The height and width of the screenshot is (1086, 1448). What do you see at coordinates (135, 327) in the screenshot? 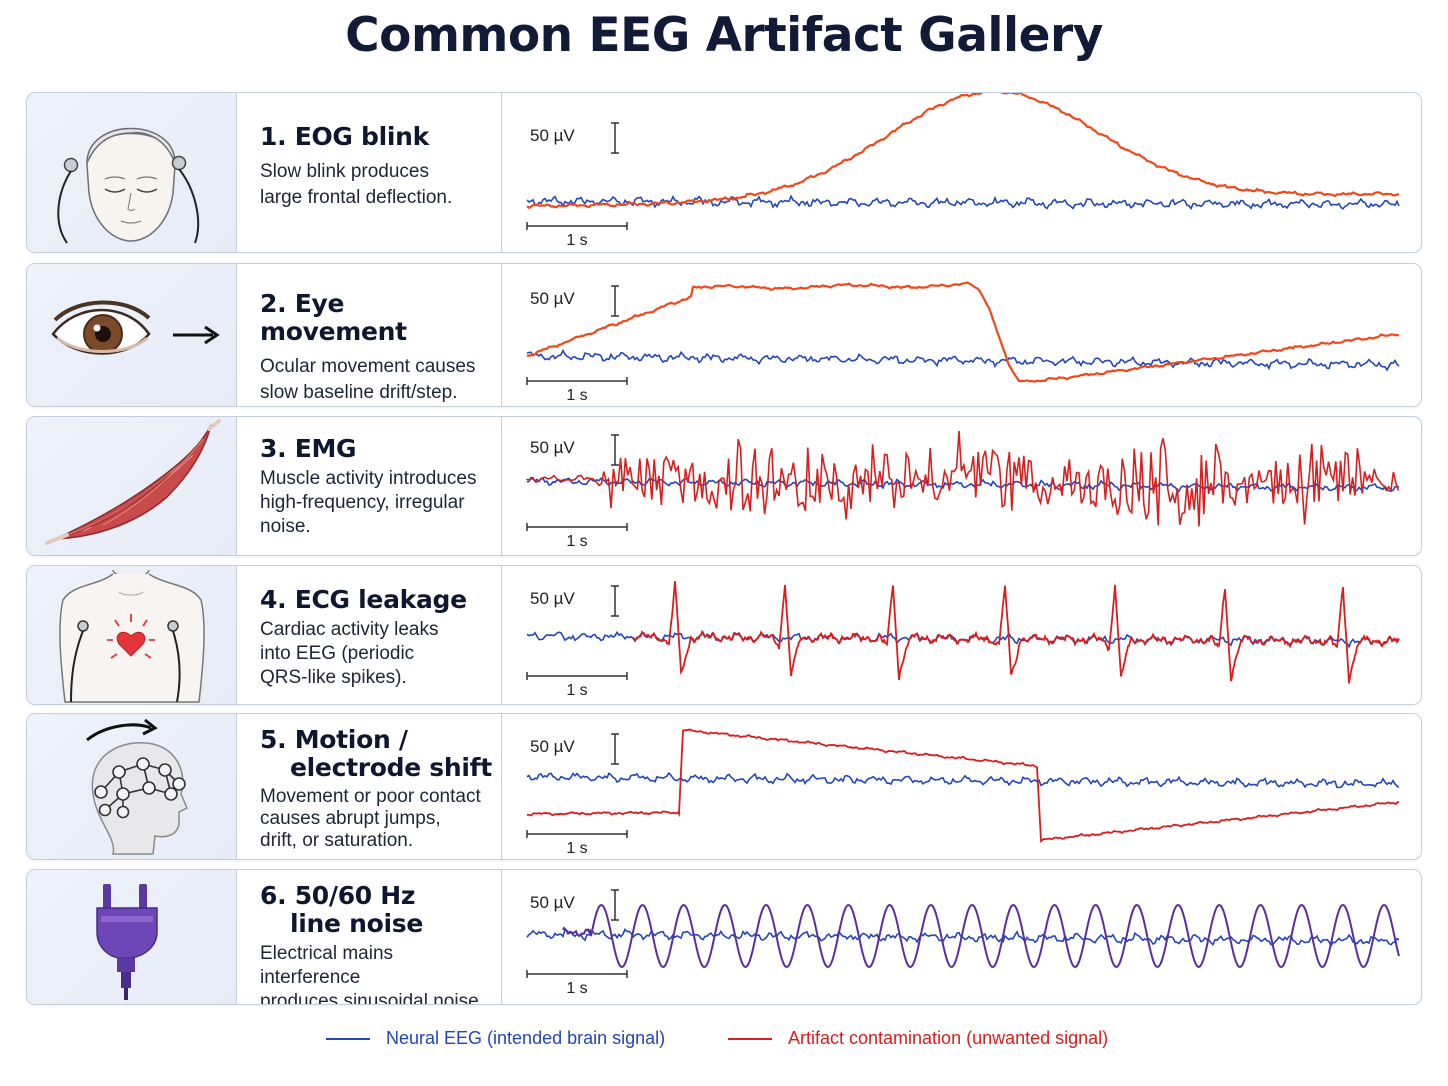
I see `eye-with-arrow-icon` at bounding box center [135, 327].